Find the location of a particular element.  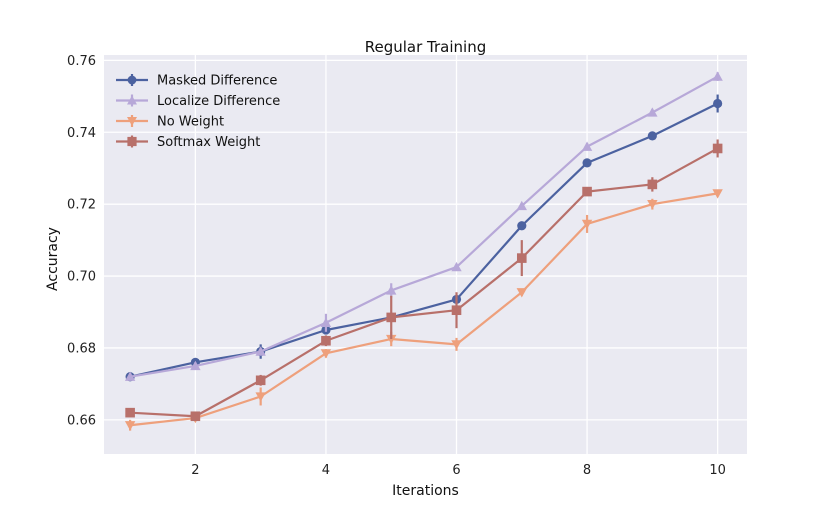

legend-label: Localize Difference is located at coordinates (218, 101).